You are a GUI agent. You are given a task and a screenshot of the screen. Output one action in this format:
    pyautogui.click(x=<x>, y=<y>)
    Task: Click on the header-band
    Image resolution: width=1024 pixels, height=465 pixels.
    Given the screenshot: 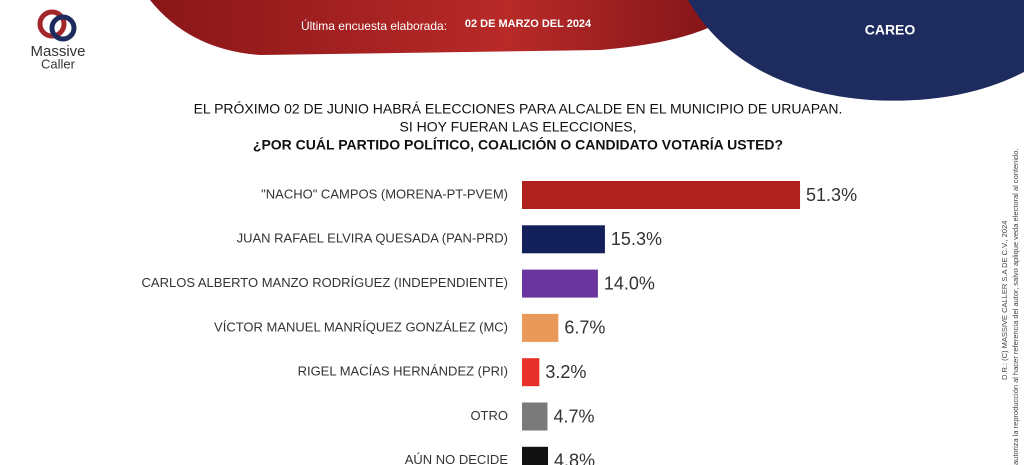 What is the action you would take?
    pyautogui.click(x=447, y=27)
    